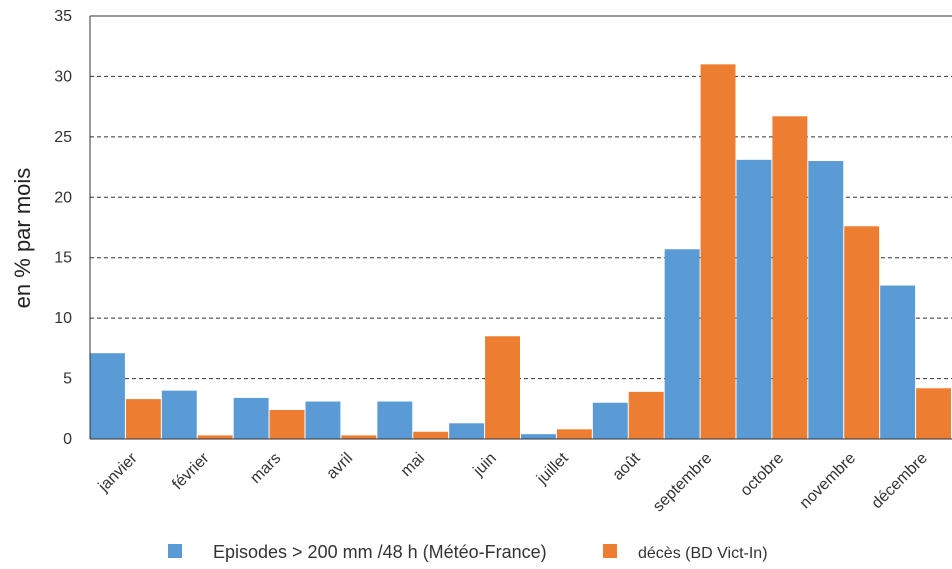 The height and width of the screenshot is (569, 952). Describe the element at coordinates (900, 481) in the screenshot. I see `x-tick-label: décembre` at that location.